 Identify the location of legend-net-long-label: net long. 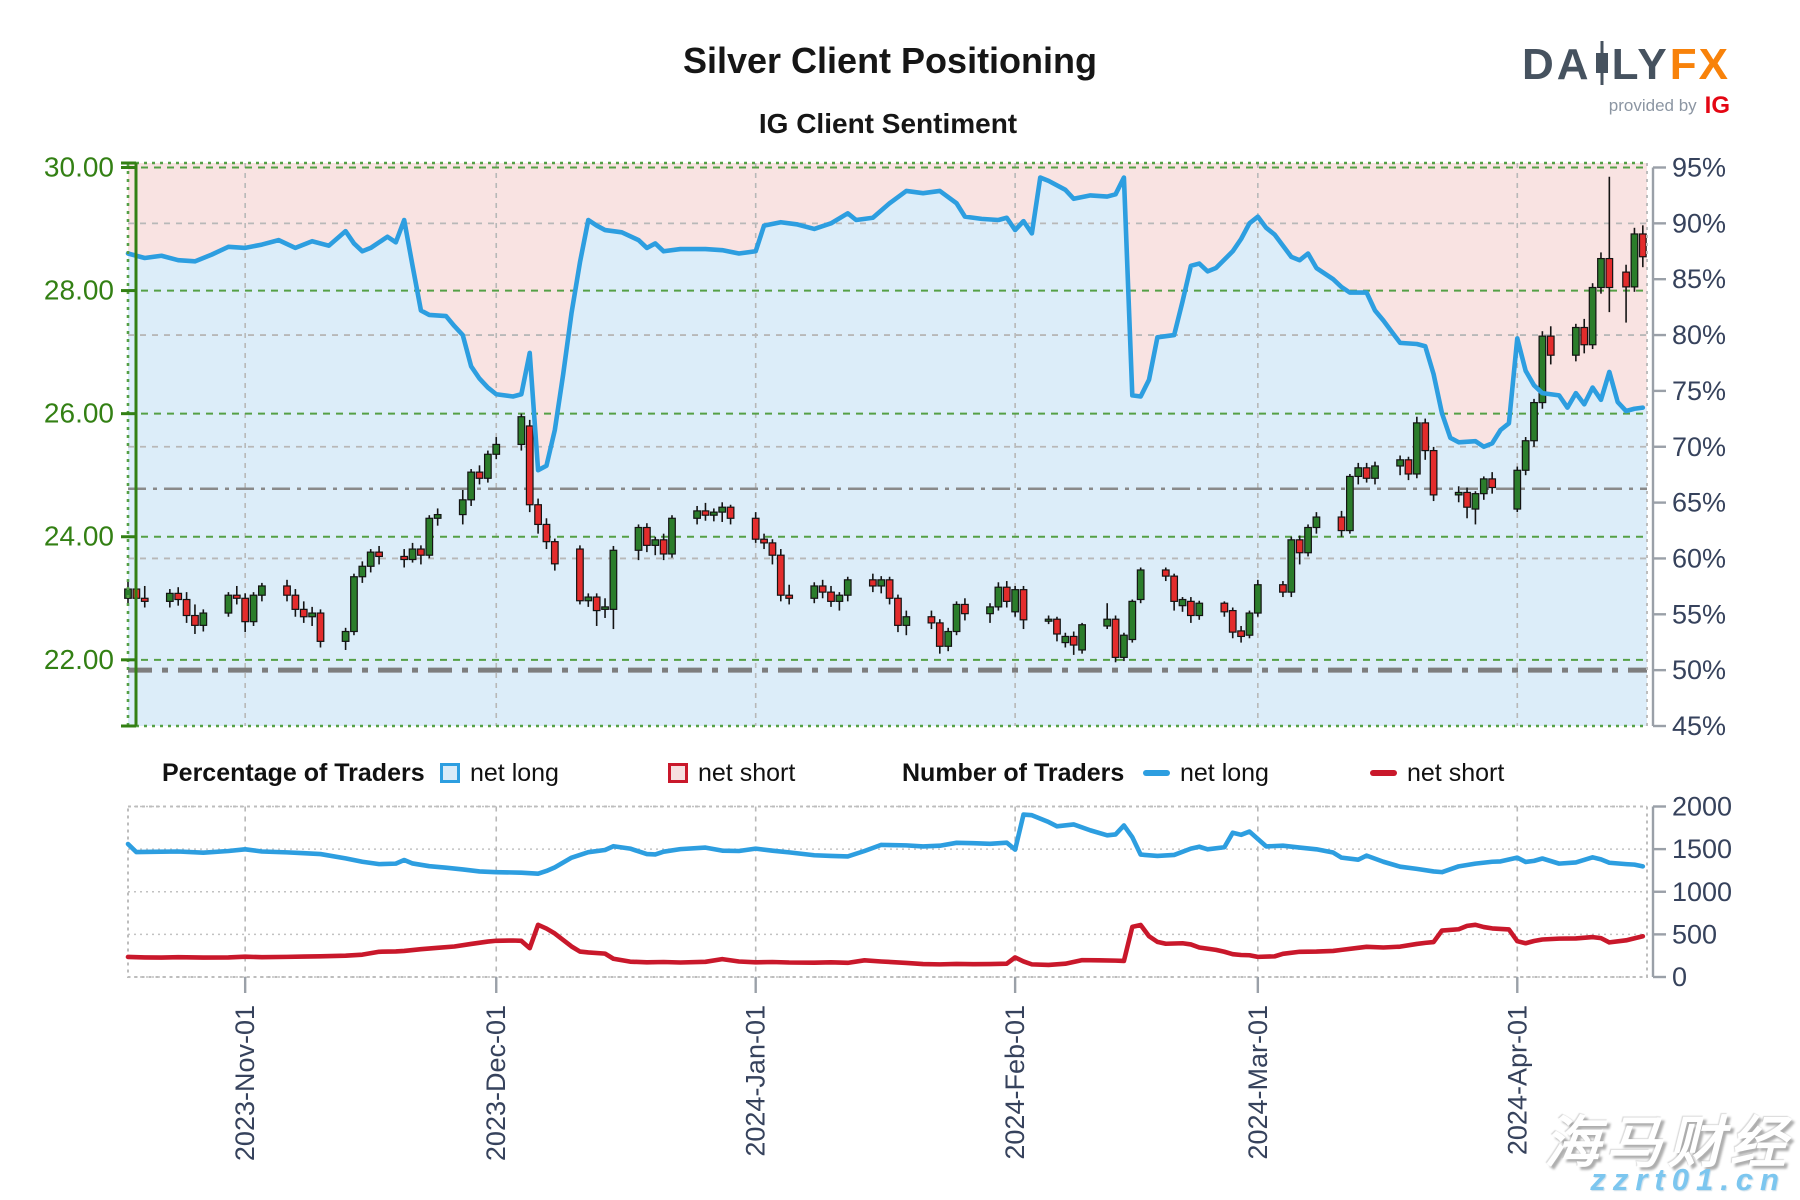
(514, 772).